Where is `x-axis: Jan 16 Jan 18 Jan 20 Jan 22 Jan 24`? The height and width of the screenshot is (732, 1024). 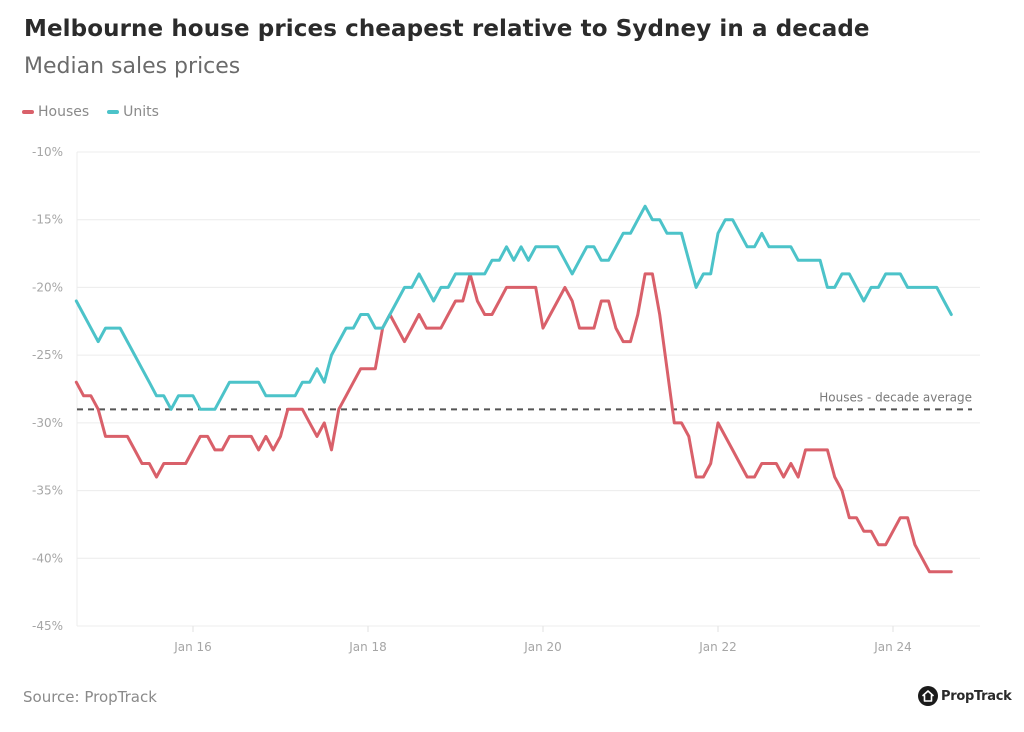 x-axis: Jan 16 Jan 18 Jan 20 Jan 22 Jan 24 is located at coordinates (542, 640).